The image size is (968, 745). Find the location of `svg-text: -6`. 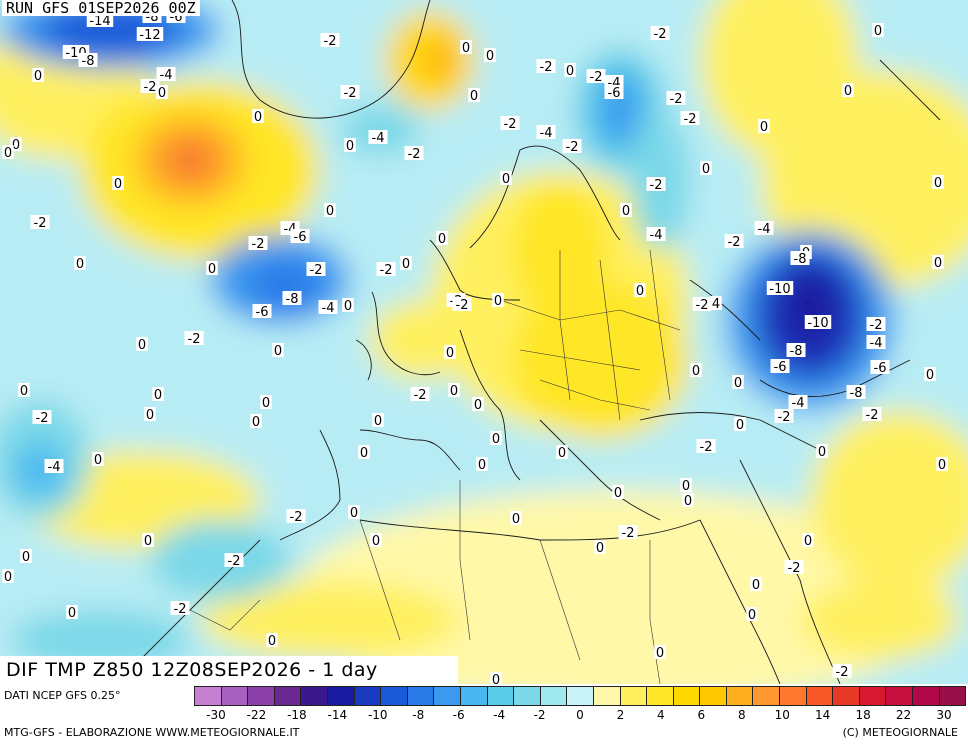

svg-text: -6 is located at coordinates (300, 237).